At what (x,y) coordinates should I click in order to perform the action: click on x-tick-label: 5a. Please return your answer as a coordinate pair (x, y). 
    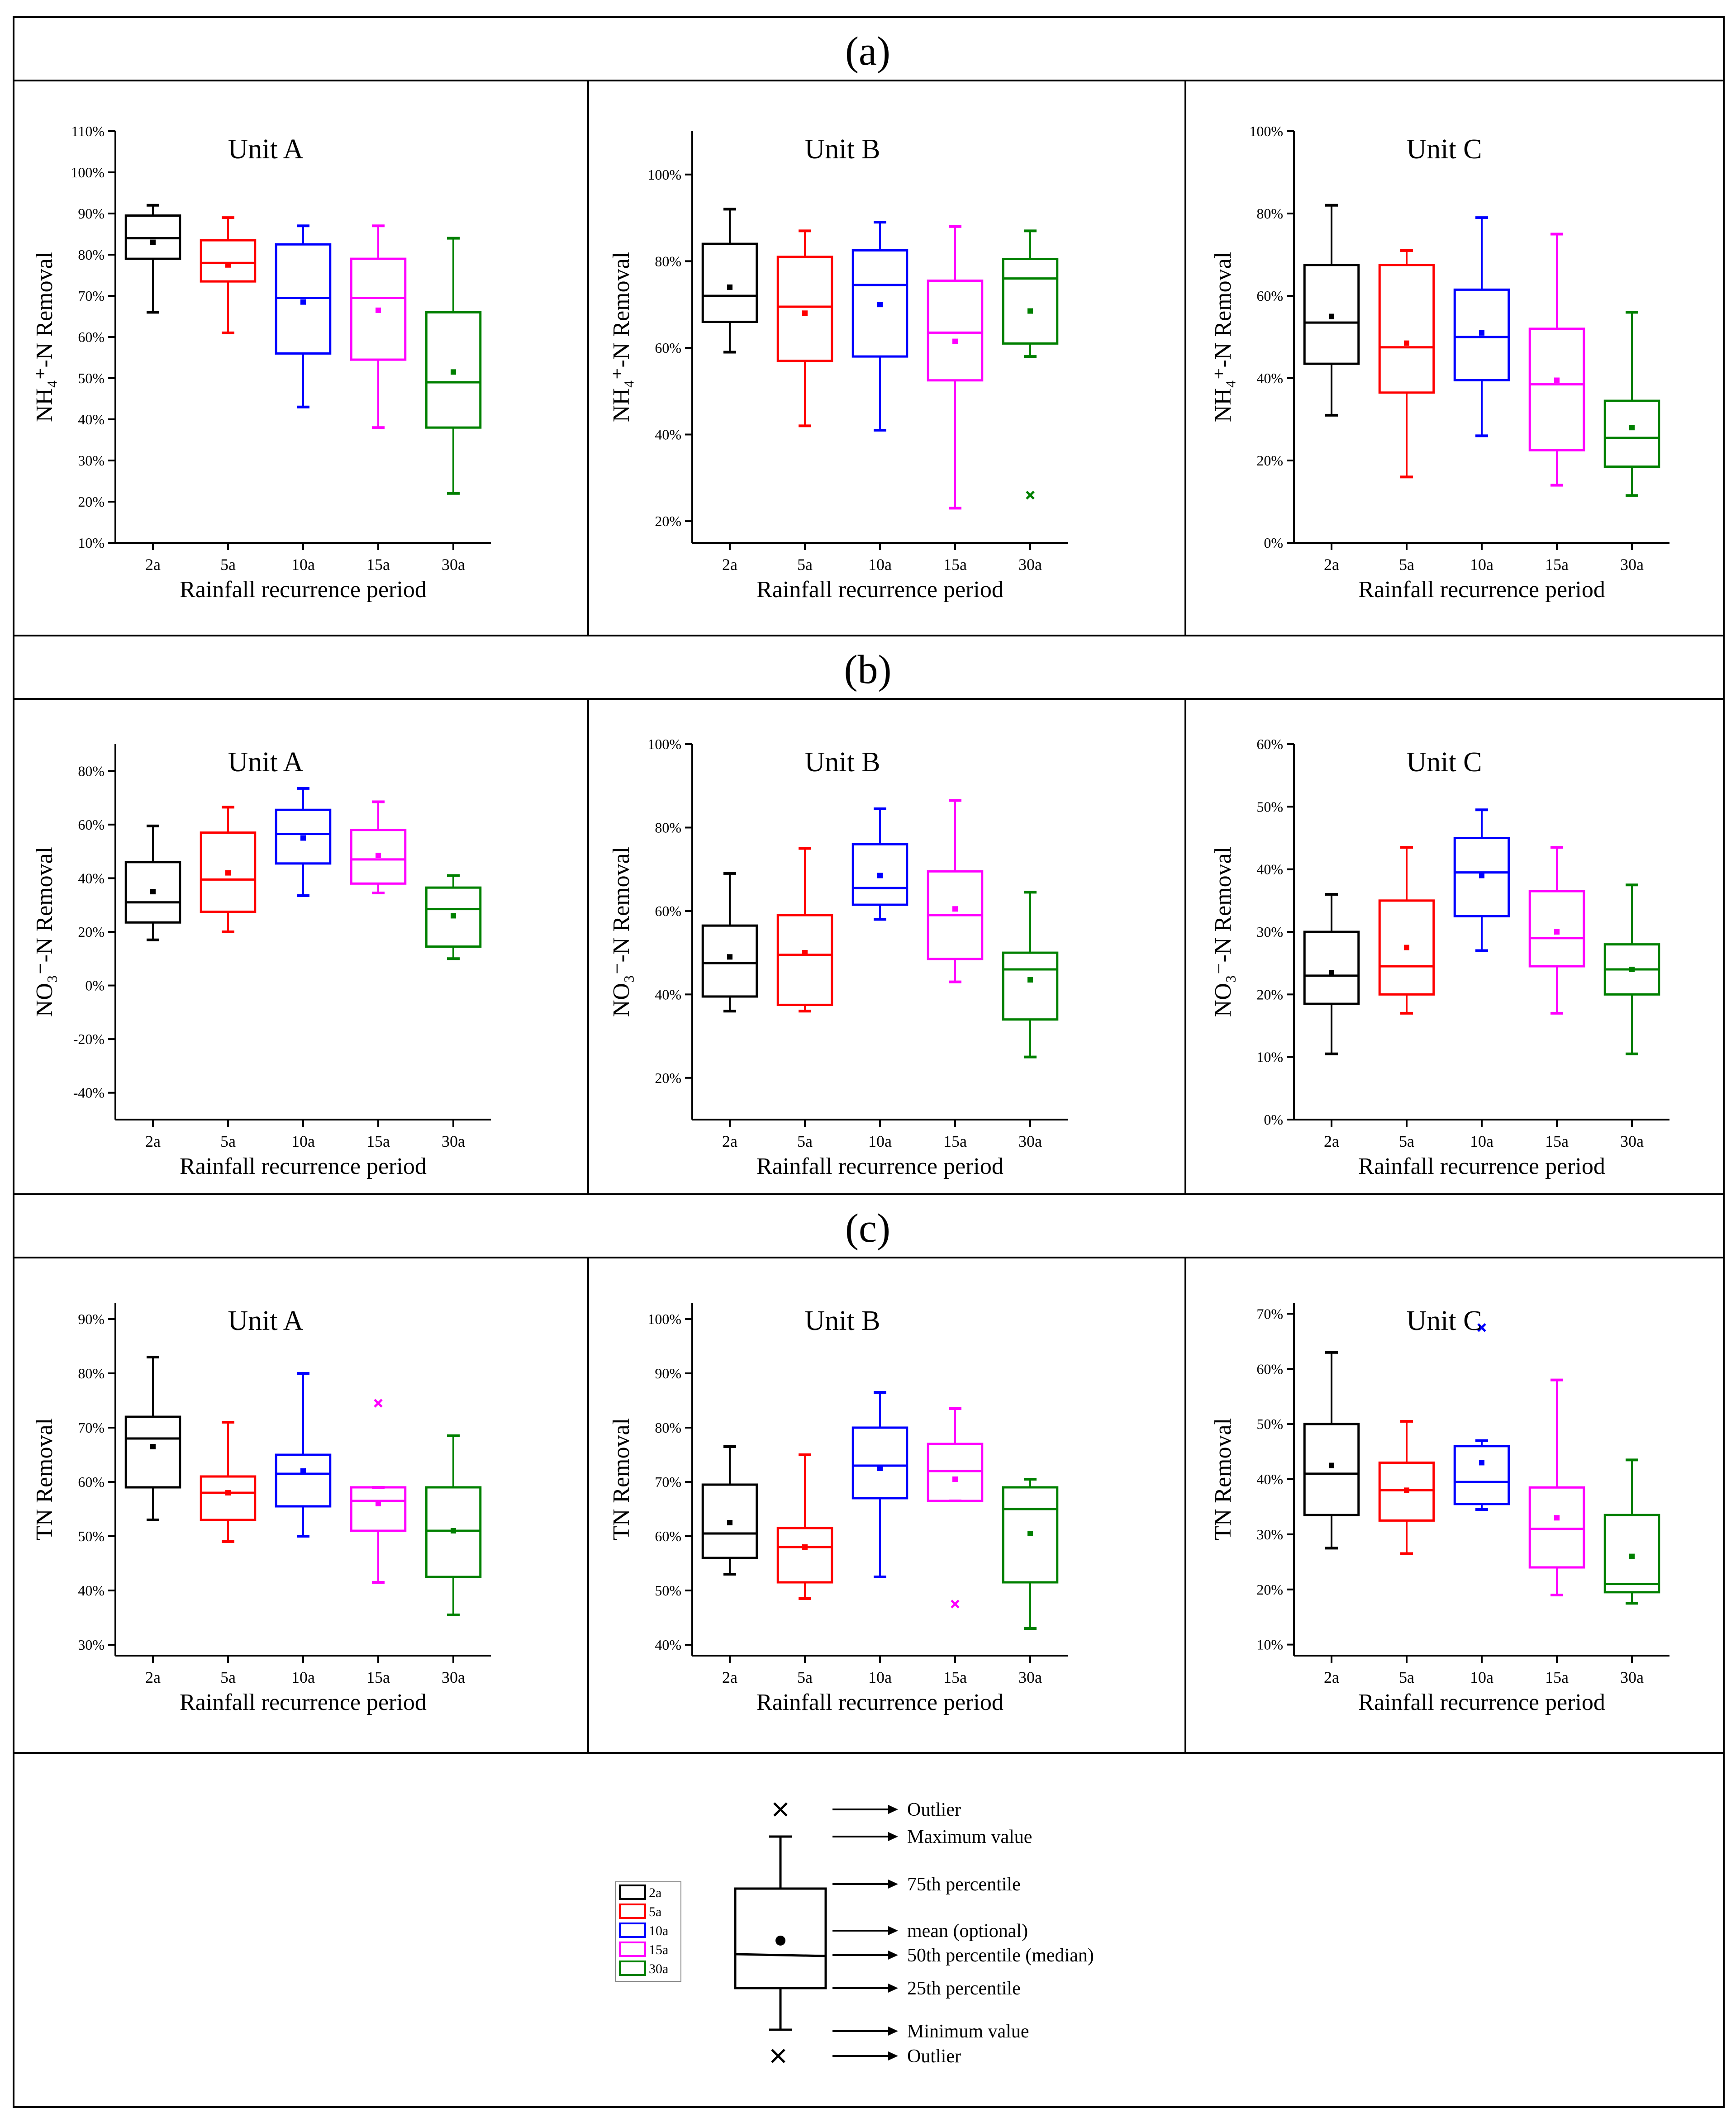
    Looking at the image, I should click on (228, 564).